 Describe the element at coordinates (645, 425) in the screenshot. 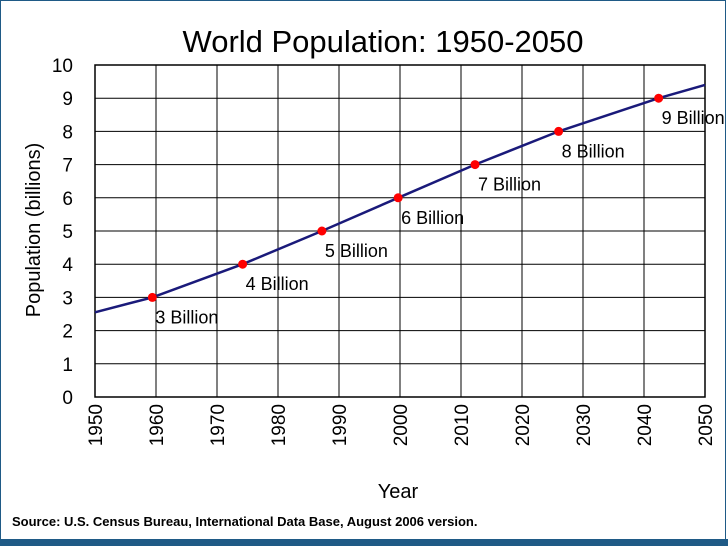

I see `x-tick-label: 2040` at that location.